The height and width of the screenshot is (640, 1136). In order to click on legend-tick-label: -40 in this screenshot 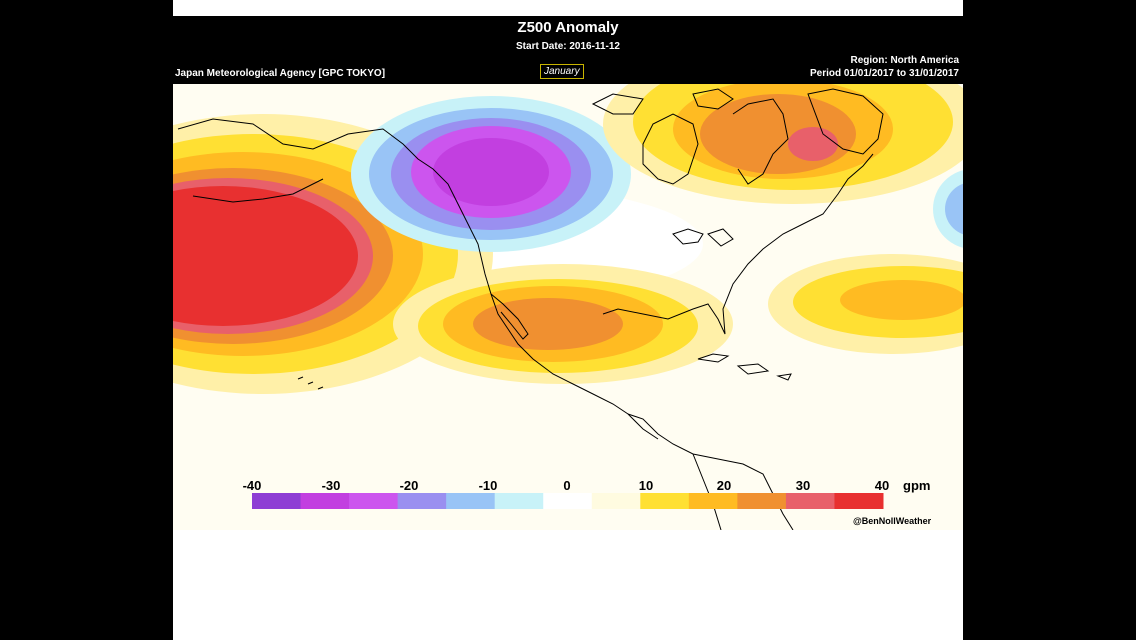, I will do `click(252, 485)`.